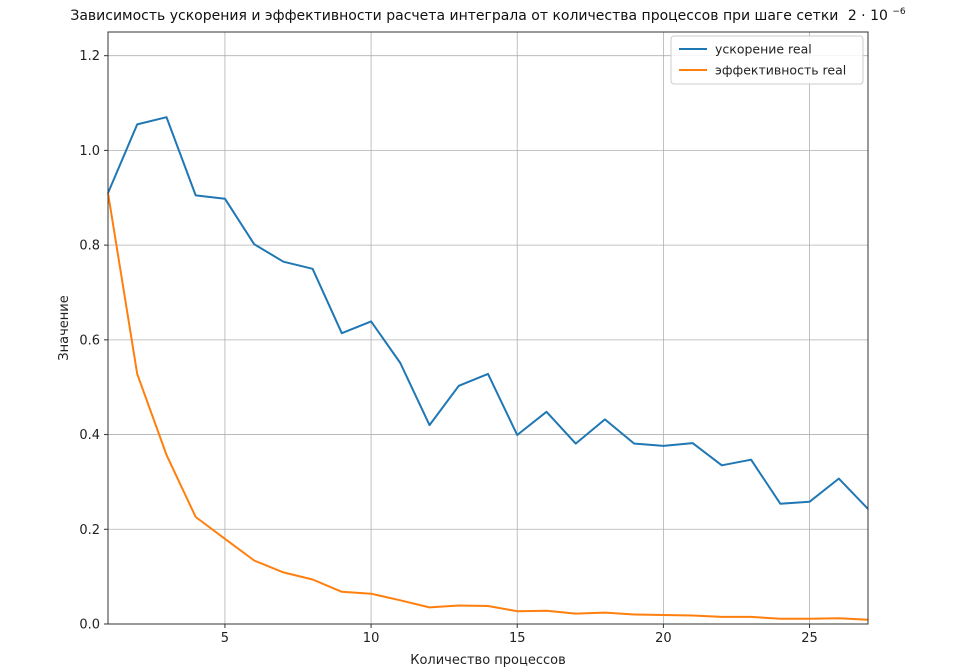 This screenshot has height=670, width=975. What do you see at coordinates (517, 638) in the screenshot?
I see `x-tick-label: 15` at bounding box center [517, 638].